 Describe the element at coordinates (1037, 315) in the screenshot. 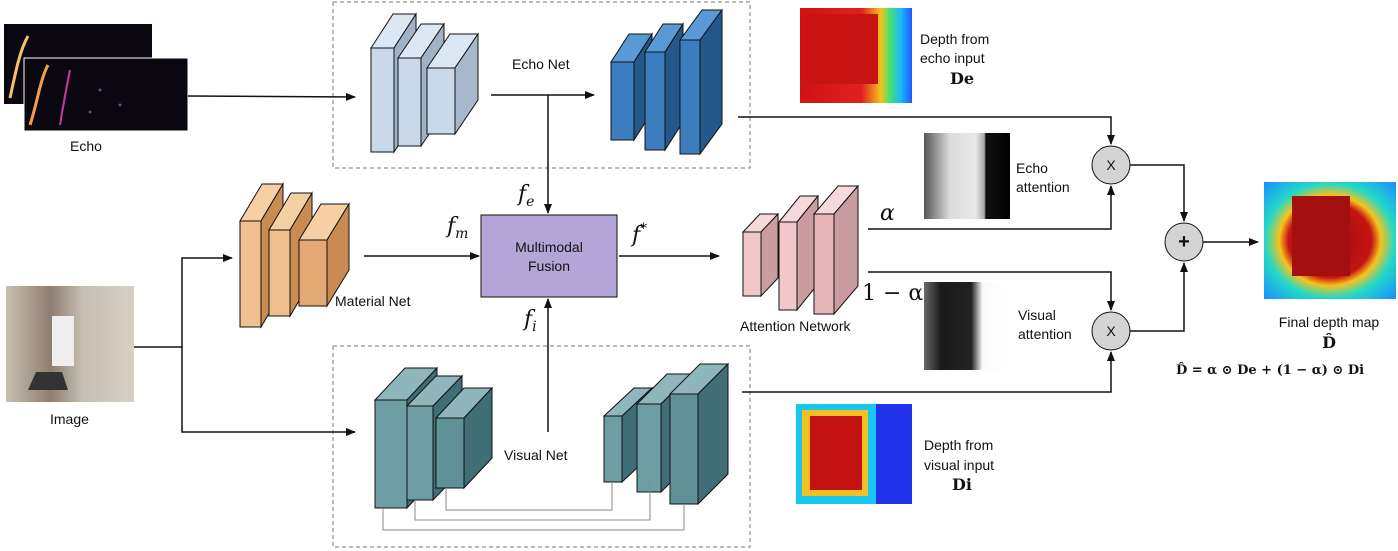

I see `visual-attention-line1: Visual` at that location.